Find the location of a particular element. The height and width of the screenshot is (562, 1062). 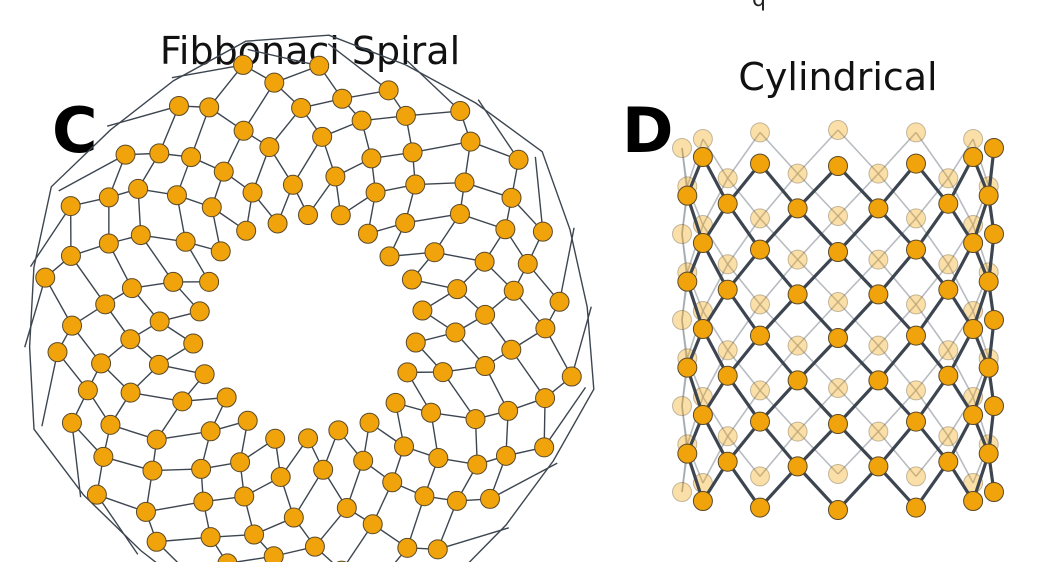

panel-letter-c: C is located at coordinates (75, 130).